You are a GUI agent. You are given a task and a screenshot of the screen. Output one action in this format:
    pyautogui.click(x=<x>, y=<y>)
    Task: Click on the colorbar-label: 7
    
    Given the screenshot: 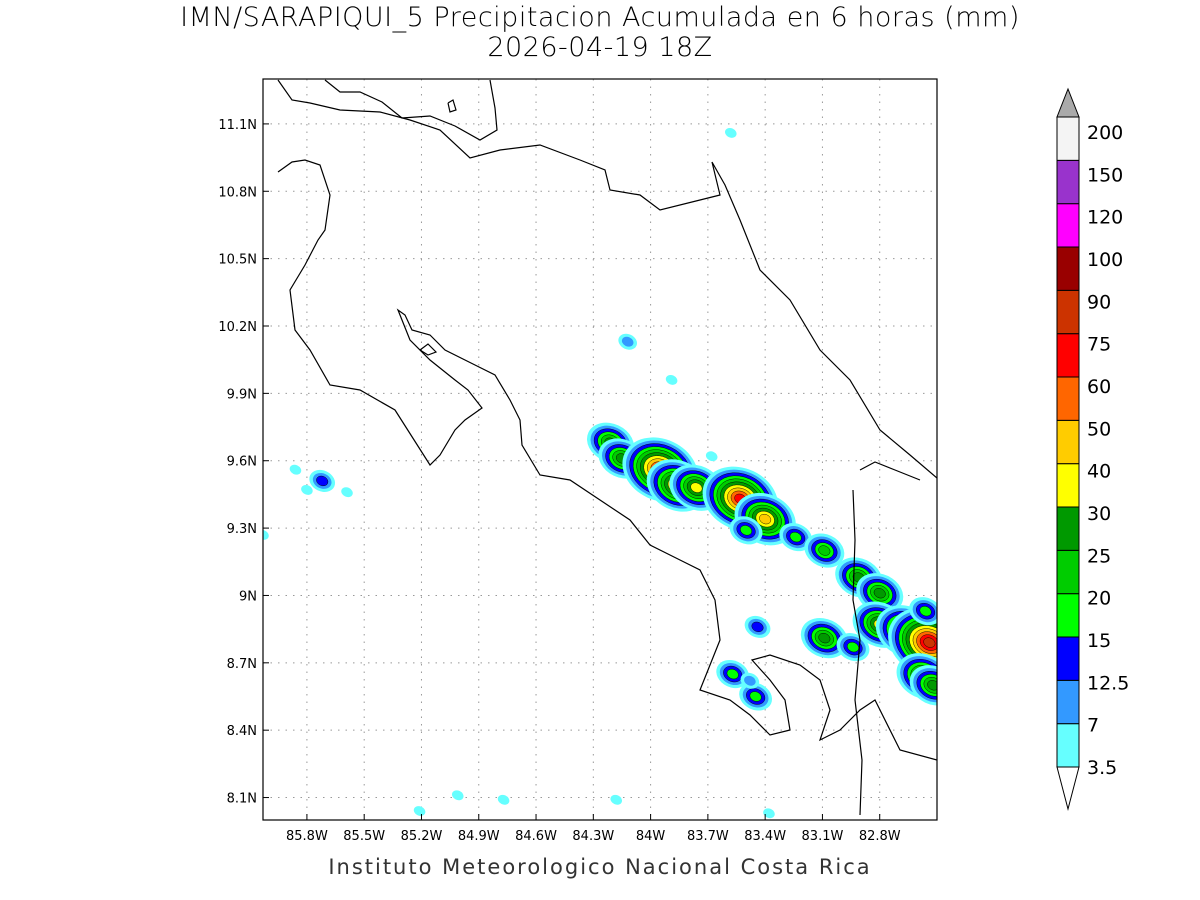 What is the action you would take?
    pyautogui.click(x=1093, y=726)
    